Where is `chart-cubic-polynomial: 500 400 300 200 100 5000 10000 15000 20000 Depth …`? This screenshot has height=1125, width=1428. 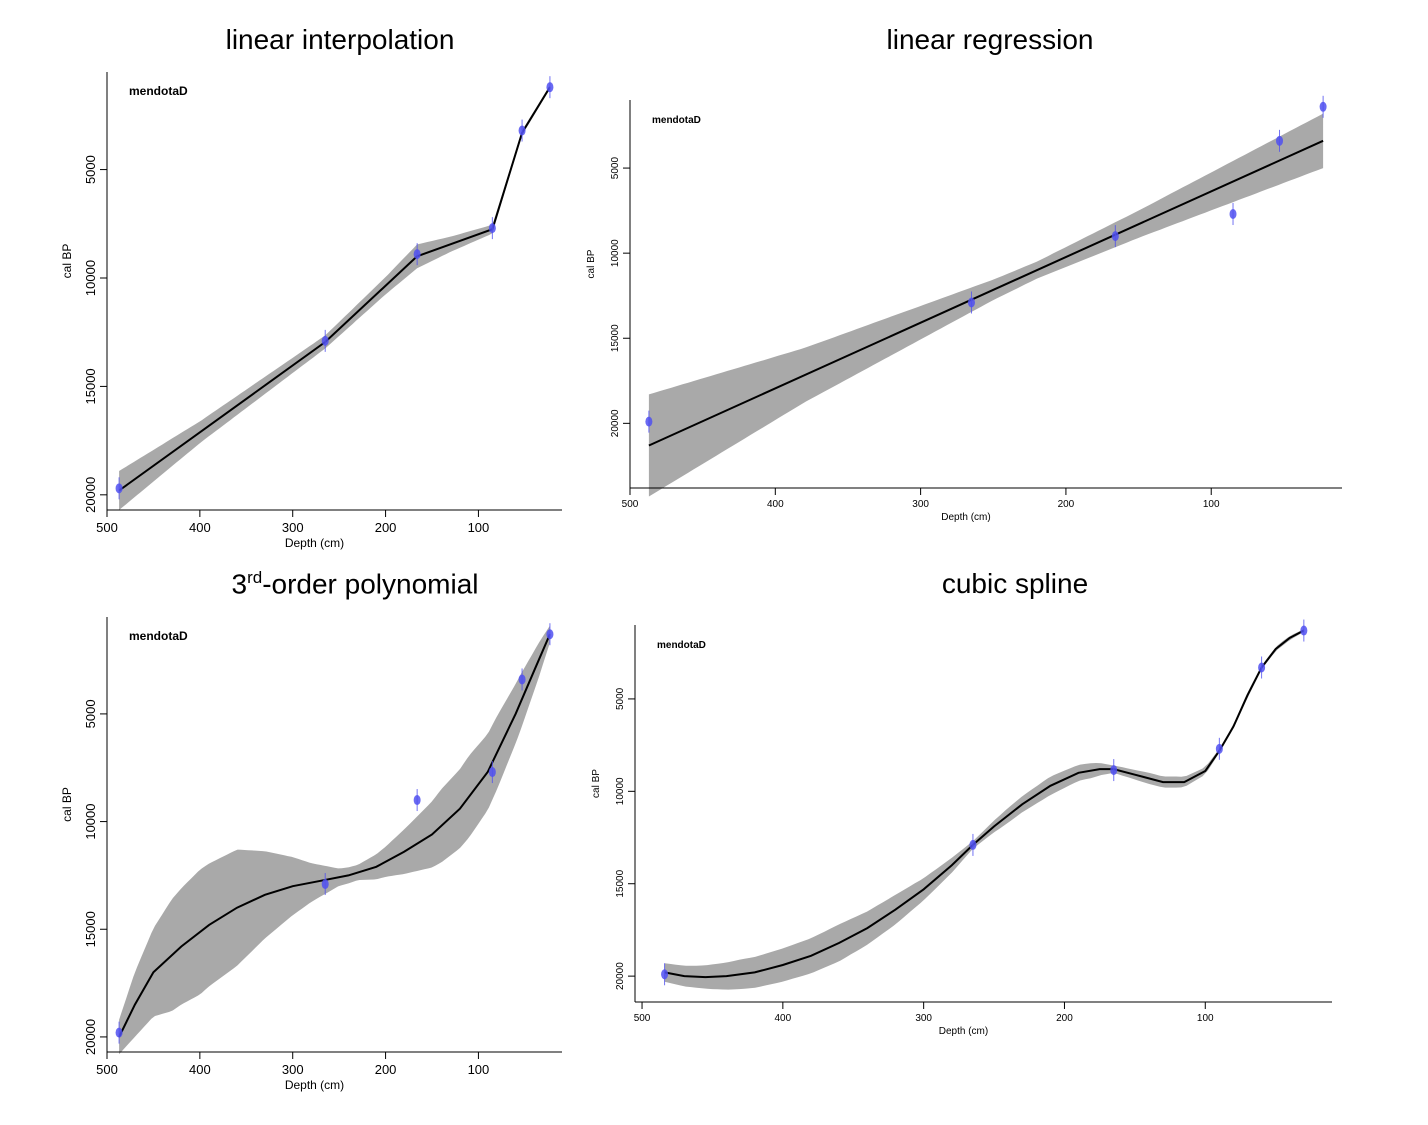
chart-cubic-polynomial: 500 400 300 200 100 5000 10000 15000 20000 Depth … is located at coordinates (311, 854).